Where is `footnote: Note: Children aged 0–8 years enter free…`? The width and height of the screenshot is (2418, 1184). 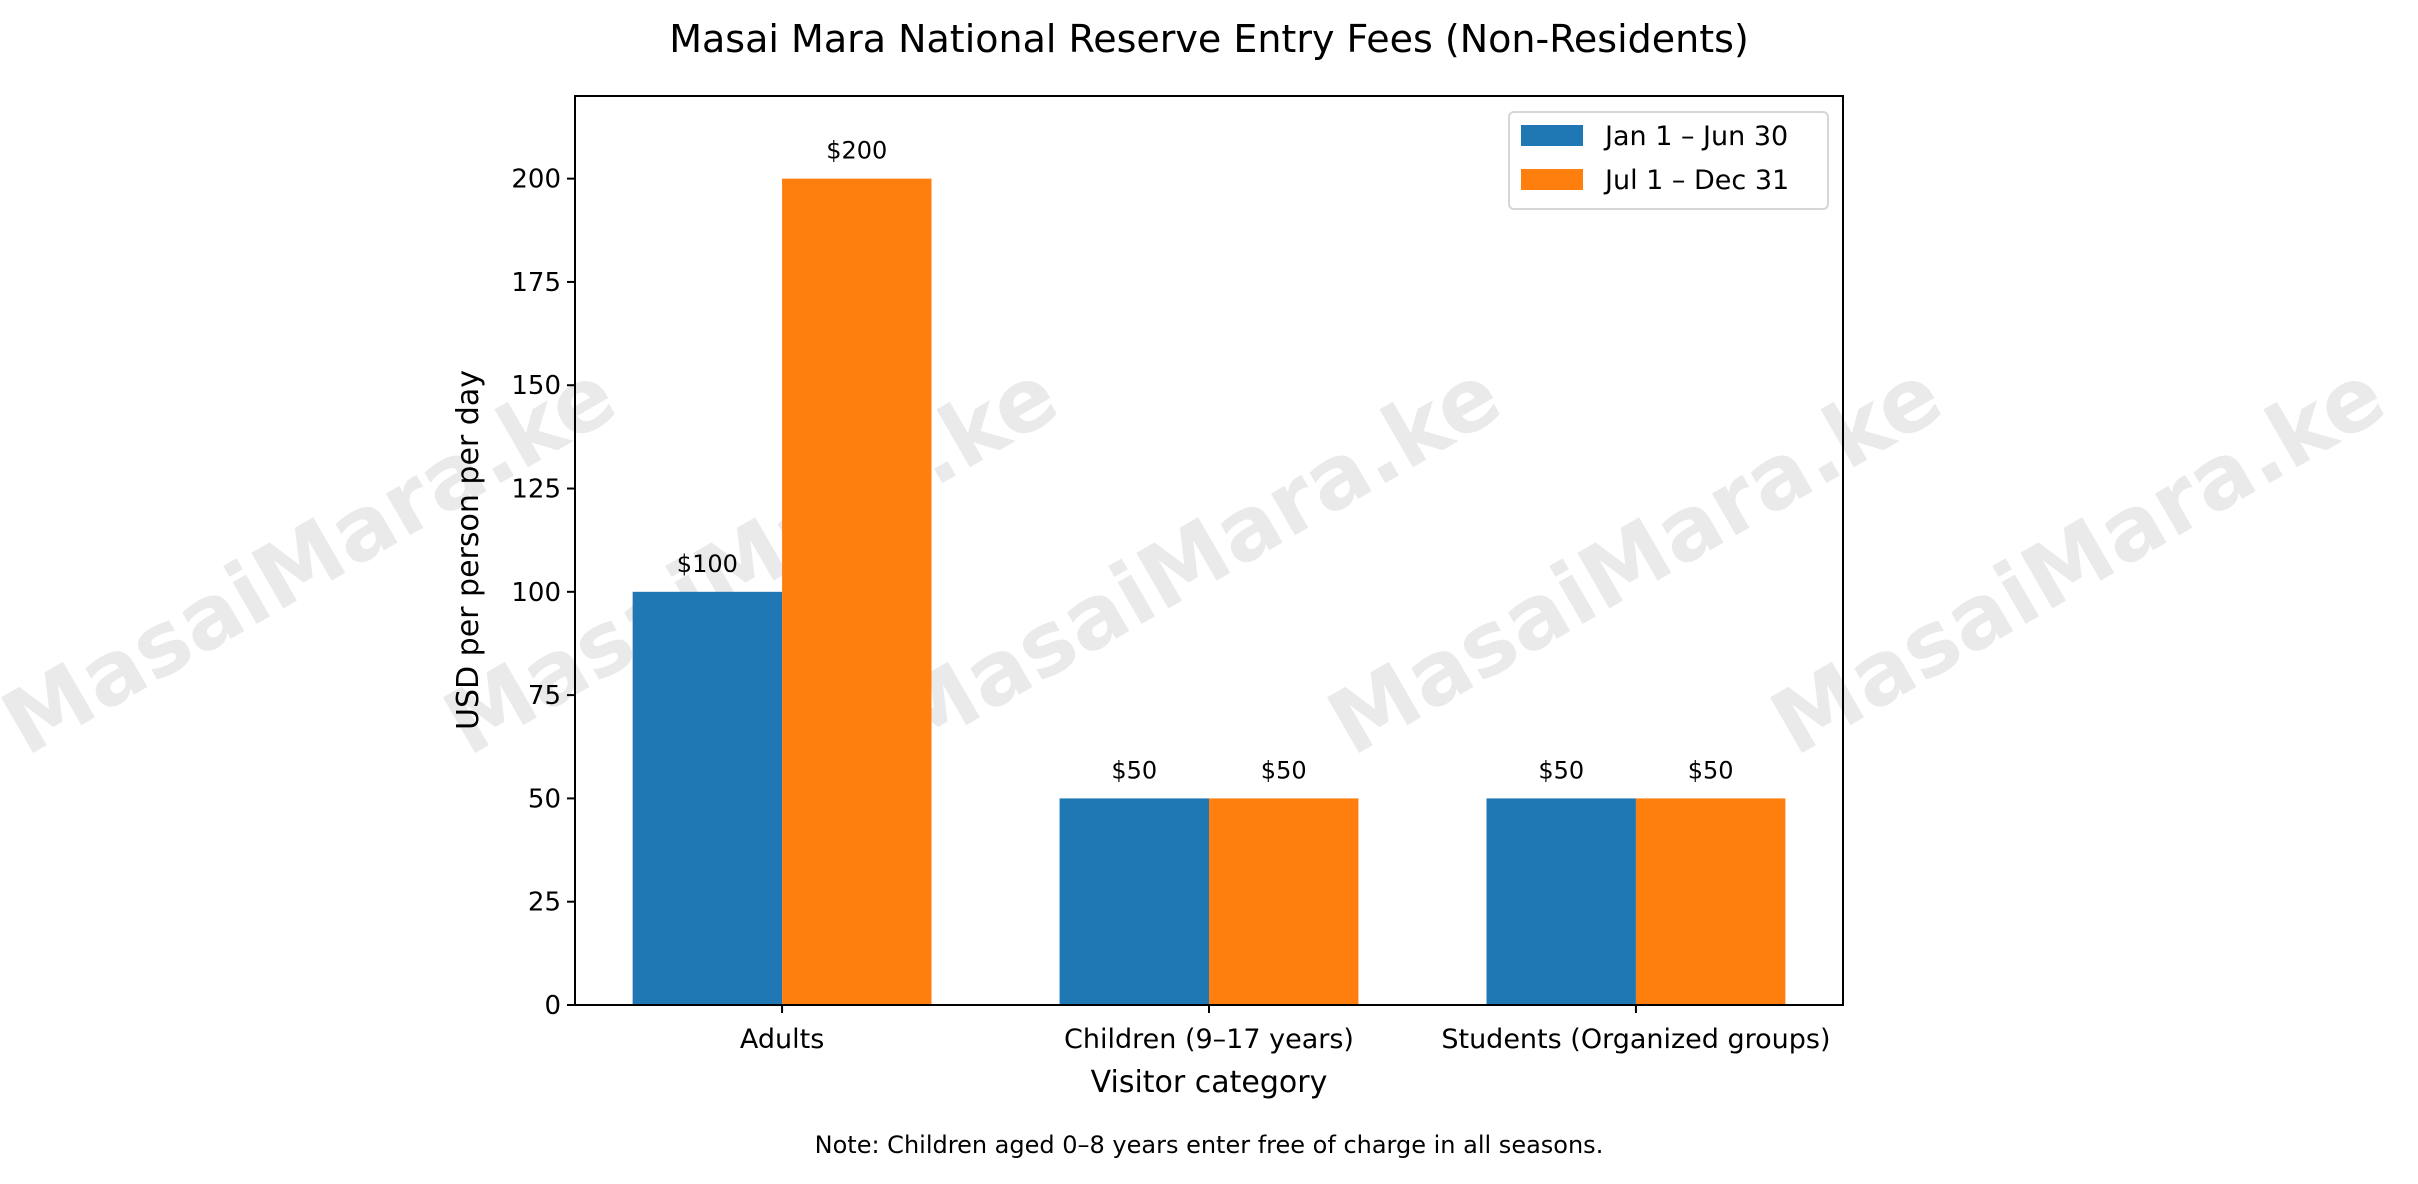
footnote: Note: Children aged 0–8 years enter free… is located at coordinates (1209, 1145).